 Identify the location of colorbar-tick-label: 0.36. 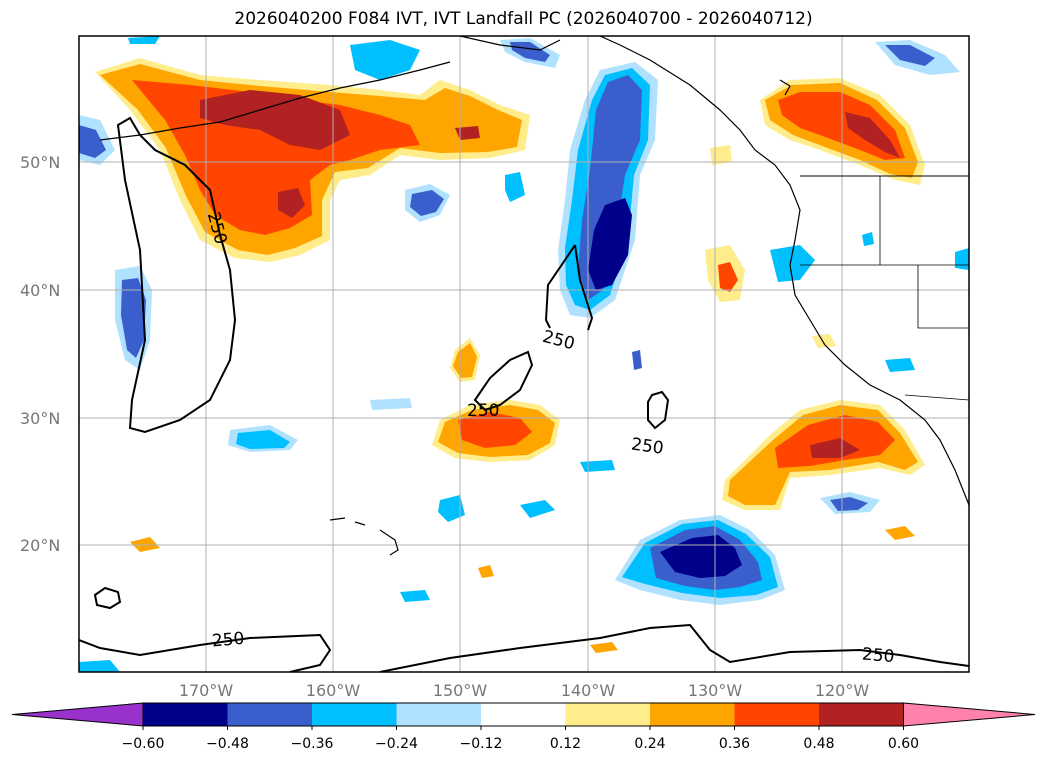
(734, 744).